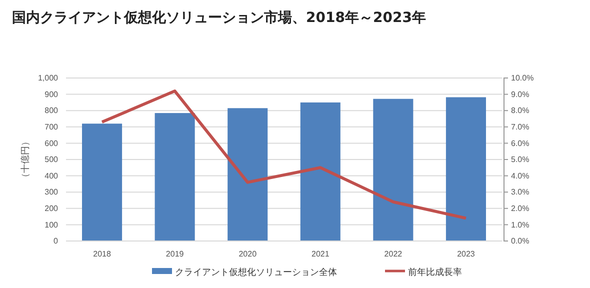  I want to click on y-tick-label: 400, so click(51, 175).